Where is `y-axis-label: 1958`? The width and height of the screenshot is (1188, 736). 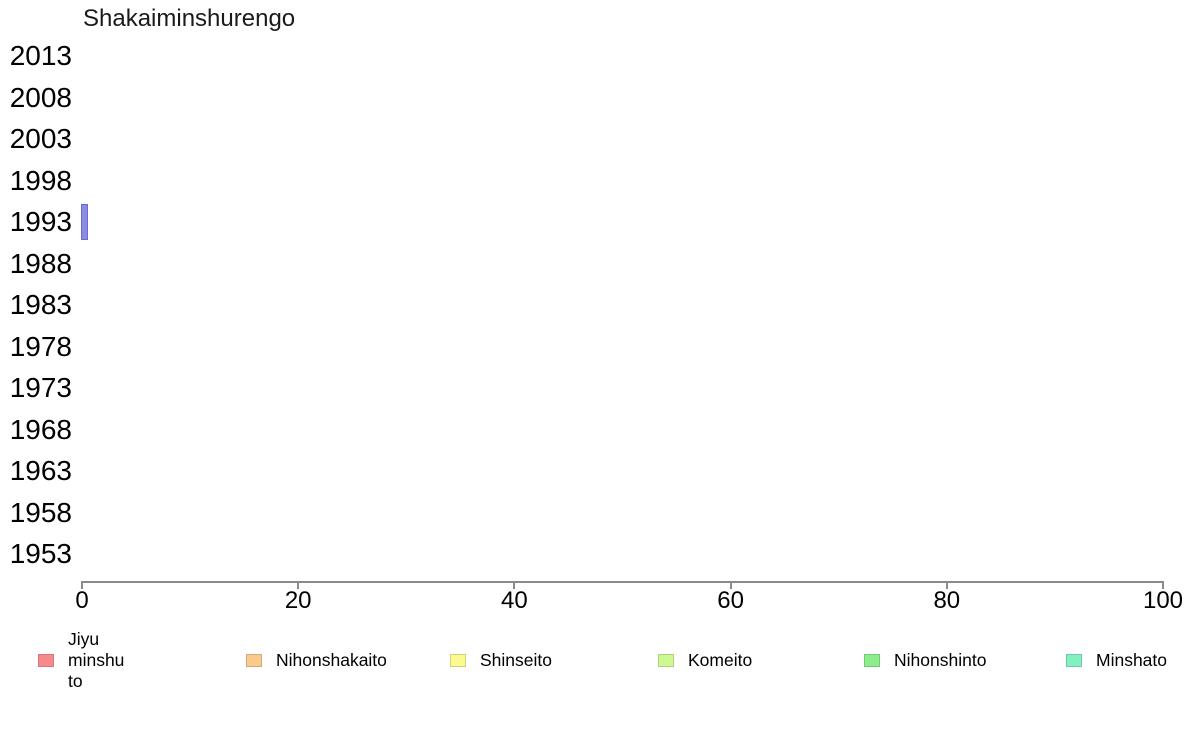 y-axis-label: 1958 is located at coordinates (40, 512).